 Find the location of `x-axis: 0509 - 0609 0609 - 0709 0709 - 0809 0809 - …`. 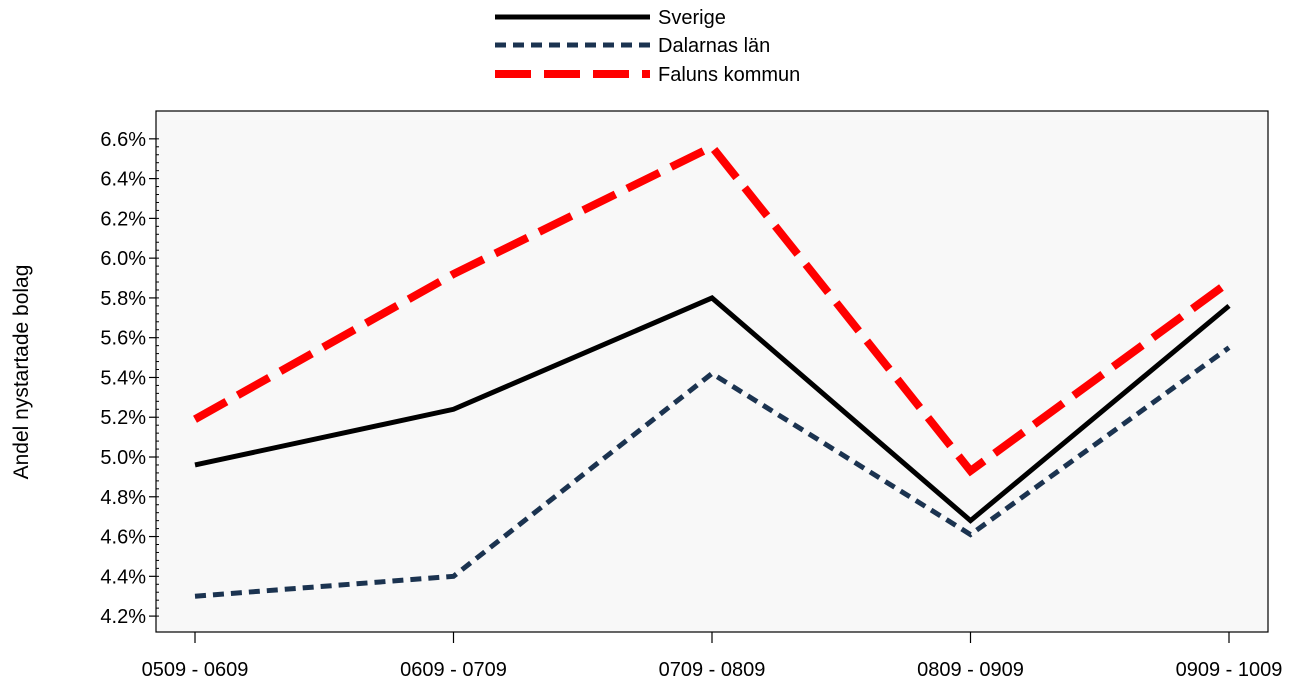

x-axis: 0509 - 0609 0609 - 0709 0709 - 0809 0809 - … is located at coordinates (712, 656).